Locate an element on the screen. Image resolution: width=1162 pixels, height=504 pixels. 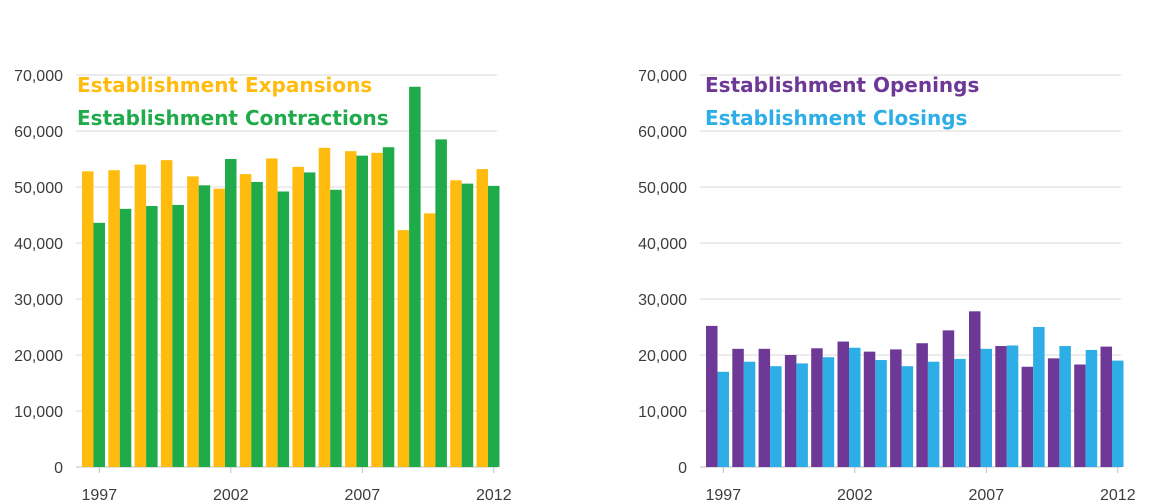
legend-entry: Establishment Closings is located at coordinates (836, 118).